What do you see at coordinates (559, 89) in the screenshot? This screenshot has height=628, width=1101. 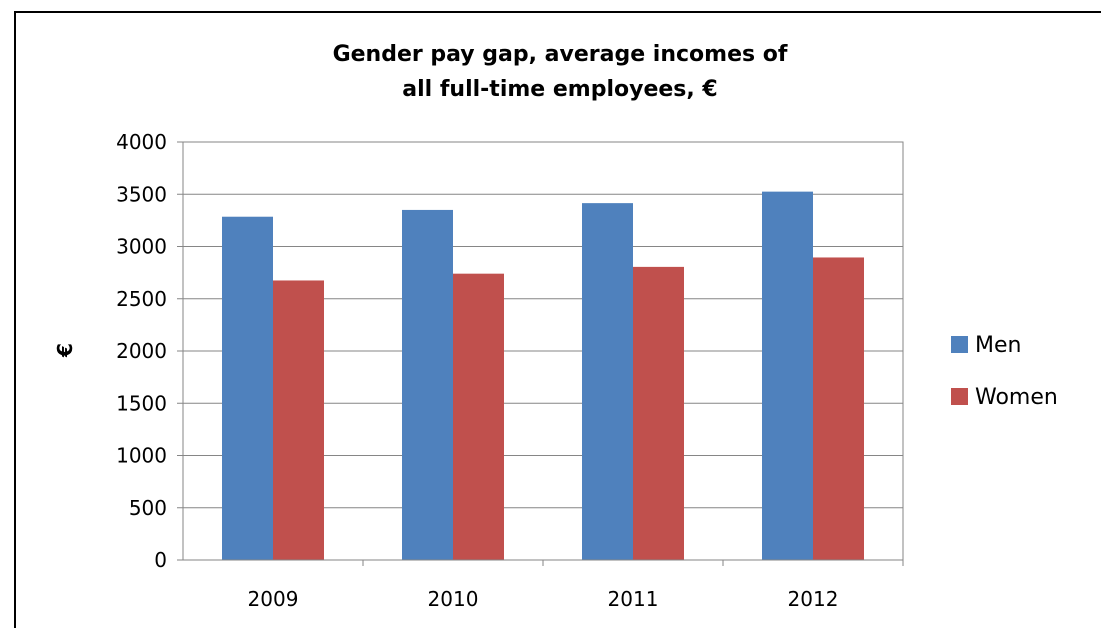 I see `chart-title-line-2: all full-time employees, €` at bounding box center [559, 89].